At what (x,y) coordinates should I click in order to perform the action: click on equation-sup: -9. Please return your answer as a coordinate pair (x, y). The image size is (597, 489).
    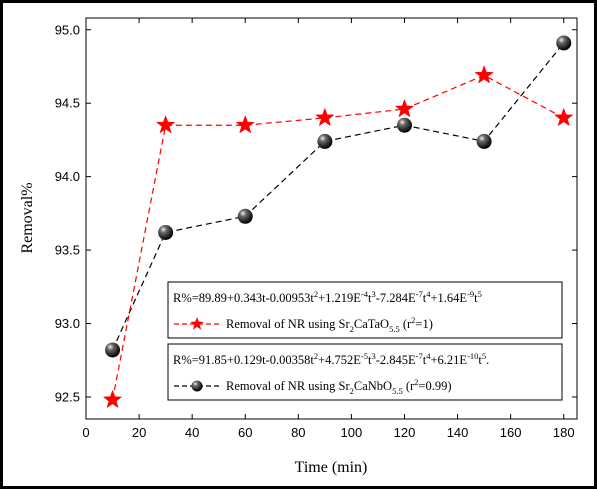
    Looking at the image, I should click on (470, 294).